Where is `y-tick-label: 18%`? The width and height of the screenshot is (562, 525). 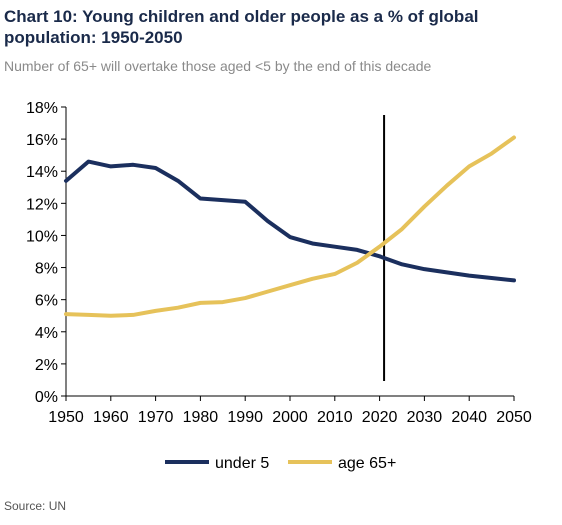 y-tick-label: 18% is located at coordinates (42, 108).